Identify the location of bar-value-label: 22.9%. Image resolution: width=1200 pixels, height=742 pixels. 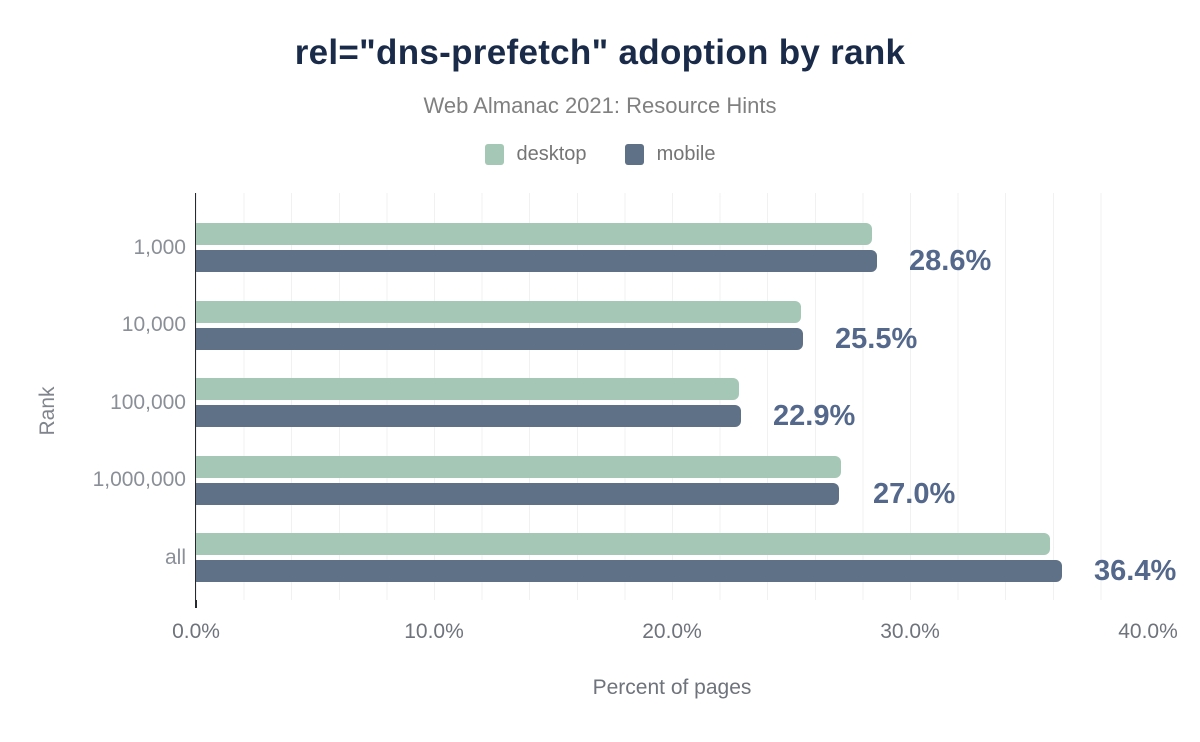
(814, 416).